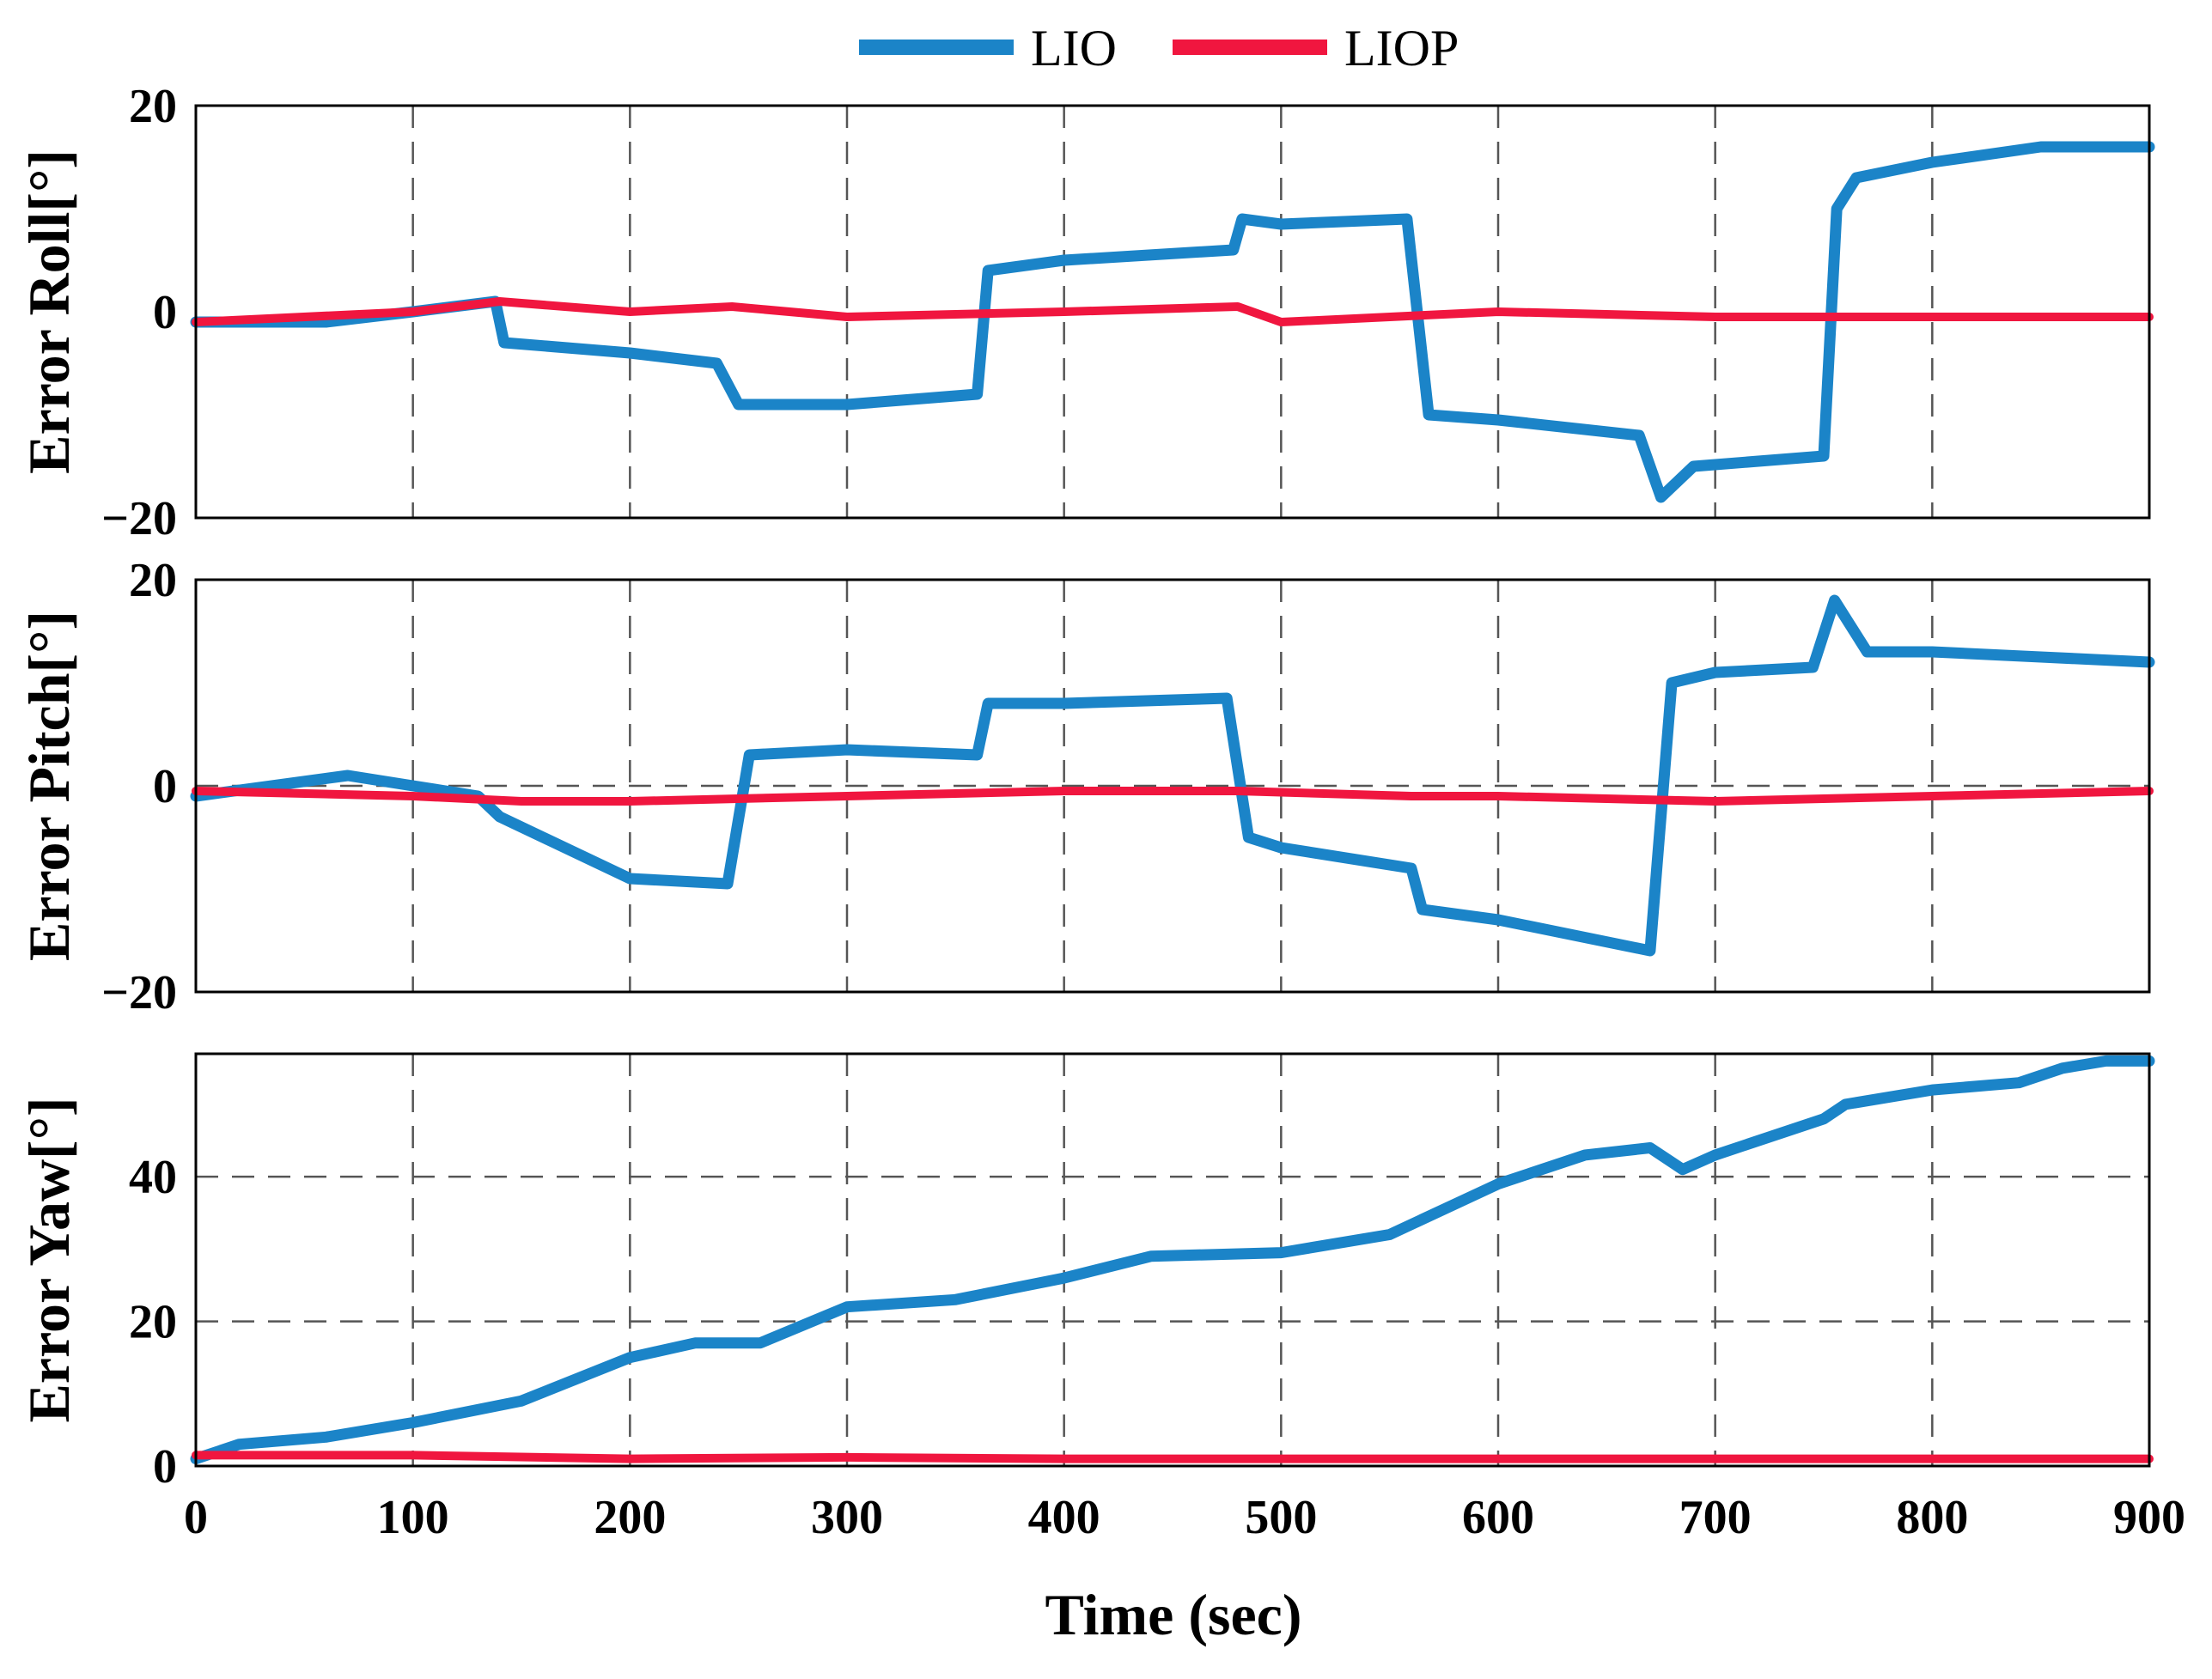  Describe the element at coordinates (1074, 48) in the screenshot. I see `legend-label-lio: LIO` at that location.